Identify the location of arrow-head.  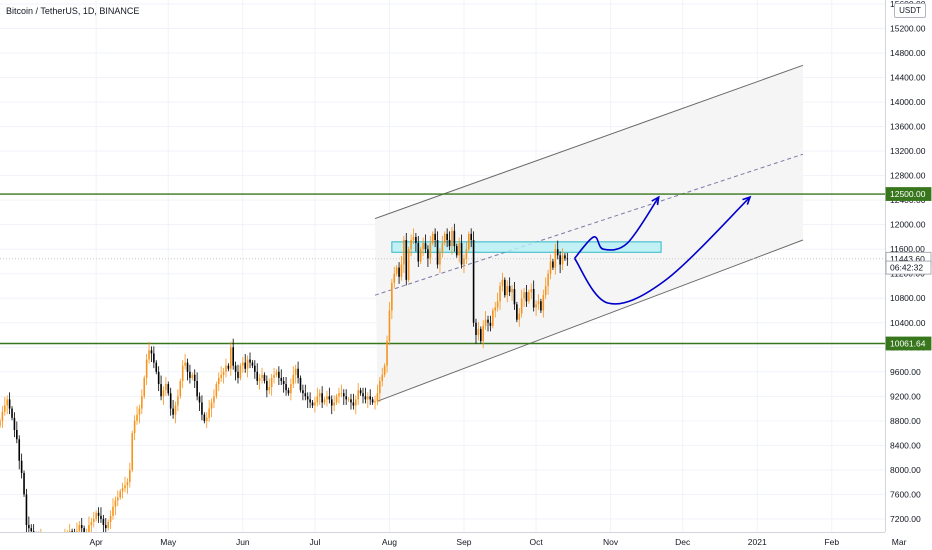
(747, 200).